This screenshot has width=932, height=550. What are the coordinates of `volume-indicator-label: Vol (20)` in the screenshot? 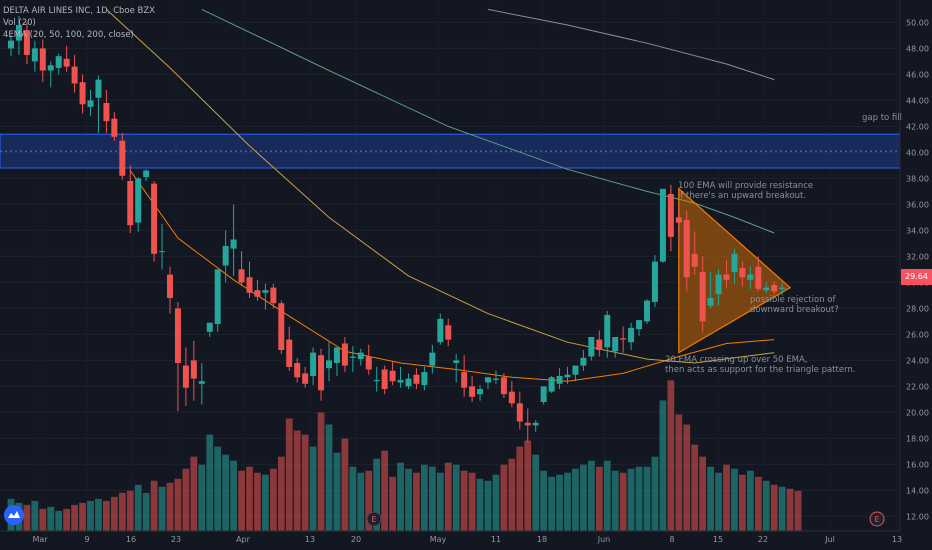 It's located at (19, 23).